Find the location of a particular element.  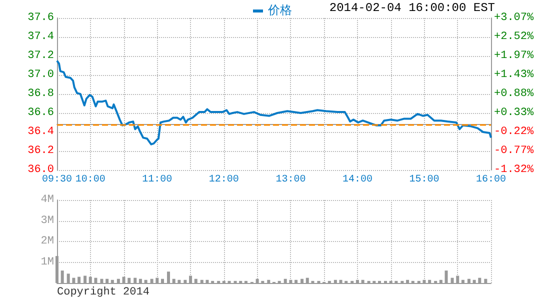

y2-tick-label: +0.33% is located at coordinates (514, 112).